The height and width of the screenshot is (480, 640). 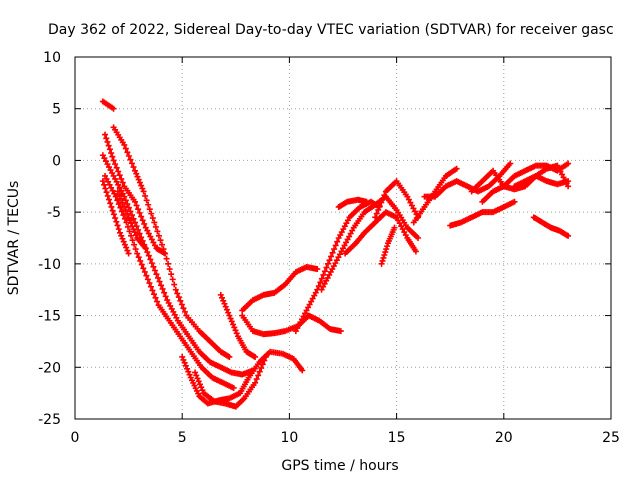 What do you see at coordinates (56, 110) in the screenshot?
I see `y-tick-label: 5` at bounding box center [56, 110].